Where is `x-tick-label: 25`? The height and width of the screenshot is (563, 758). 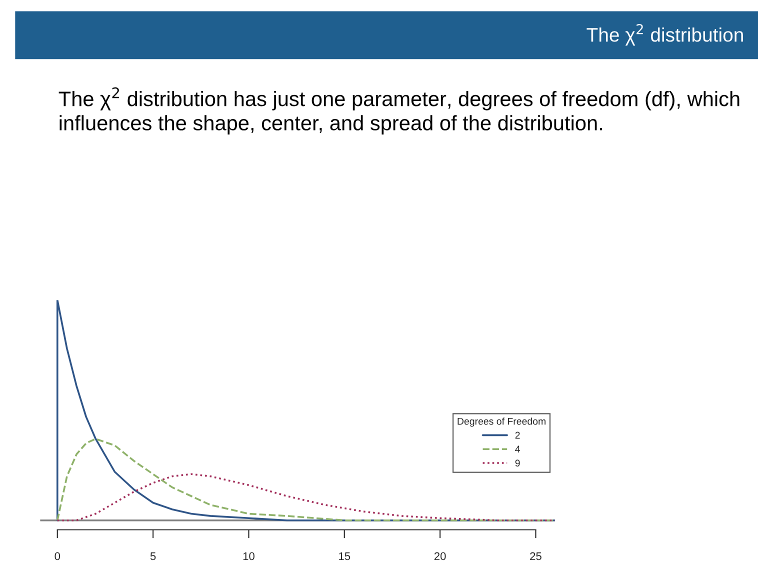
x-tick-label: 25 is located at coordinates (536, 556).